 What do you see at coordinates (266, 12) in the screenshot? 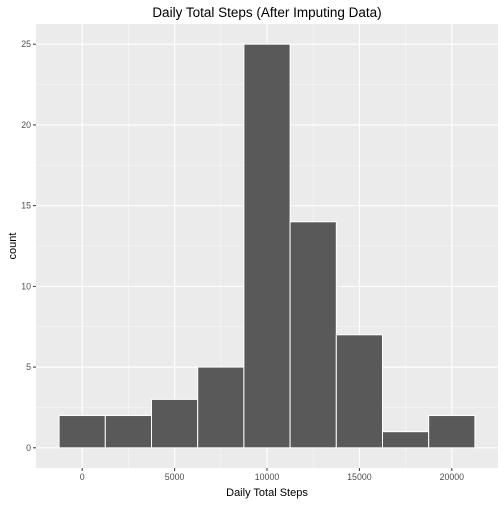
I see `chart-title: Daily Total Steps (After Imputing Data)` at bounding box center [266, 12].